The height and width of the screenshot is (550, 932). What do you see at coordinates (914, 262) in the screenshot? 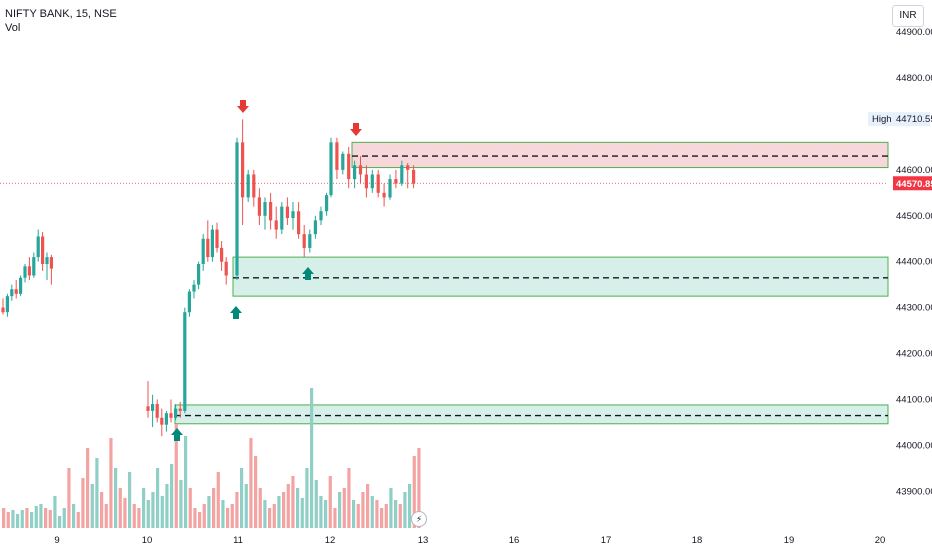
I see `y-tick-label: 44400.00` at bounding box center [914, 262].